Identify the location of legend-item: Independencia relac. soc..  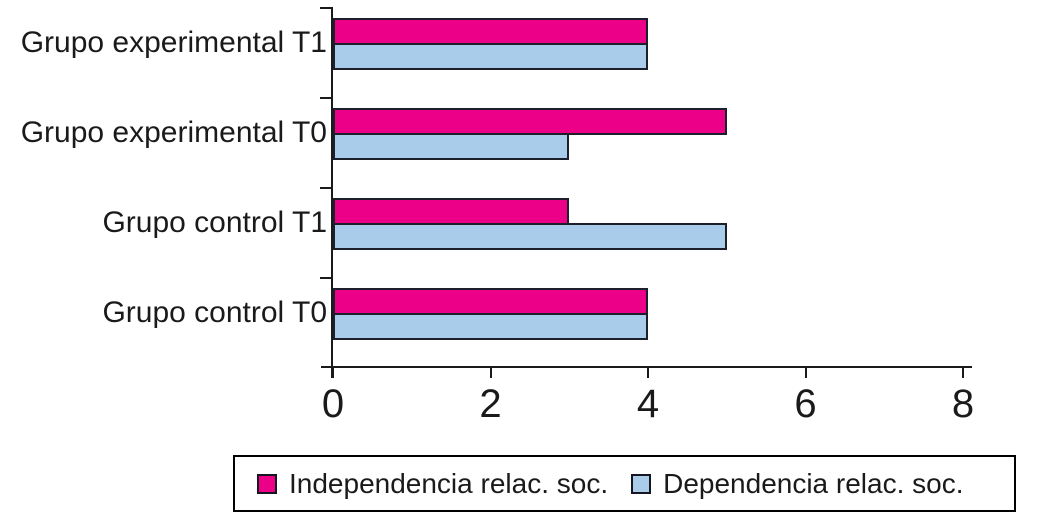
(432, 484).